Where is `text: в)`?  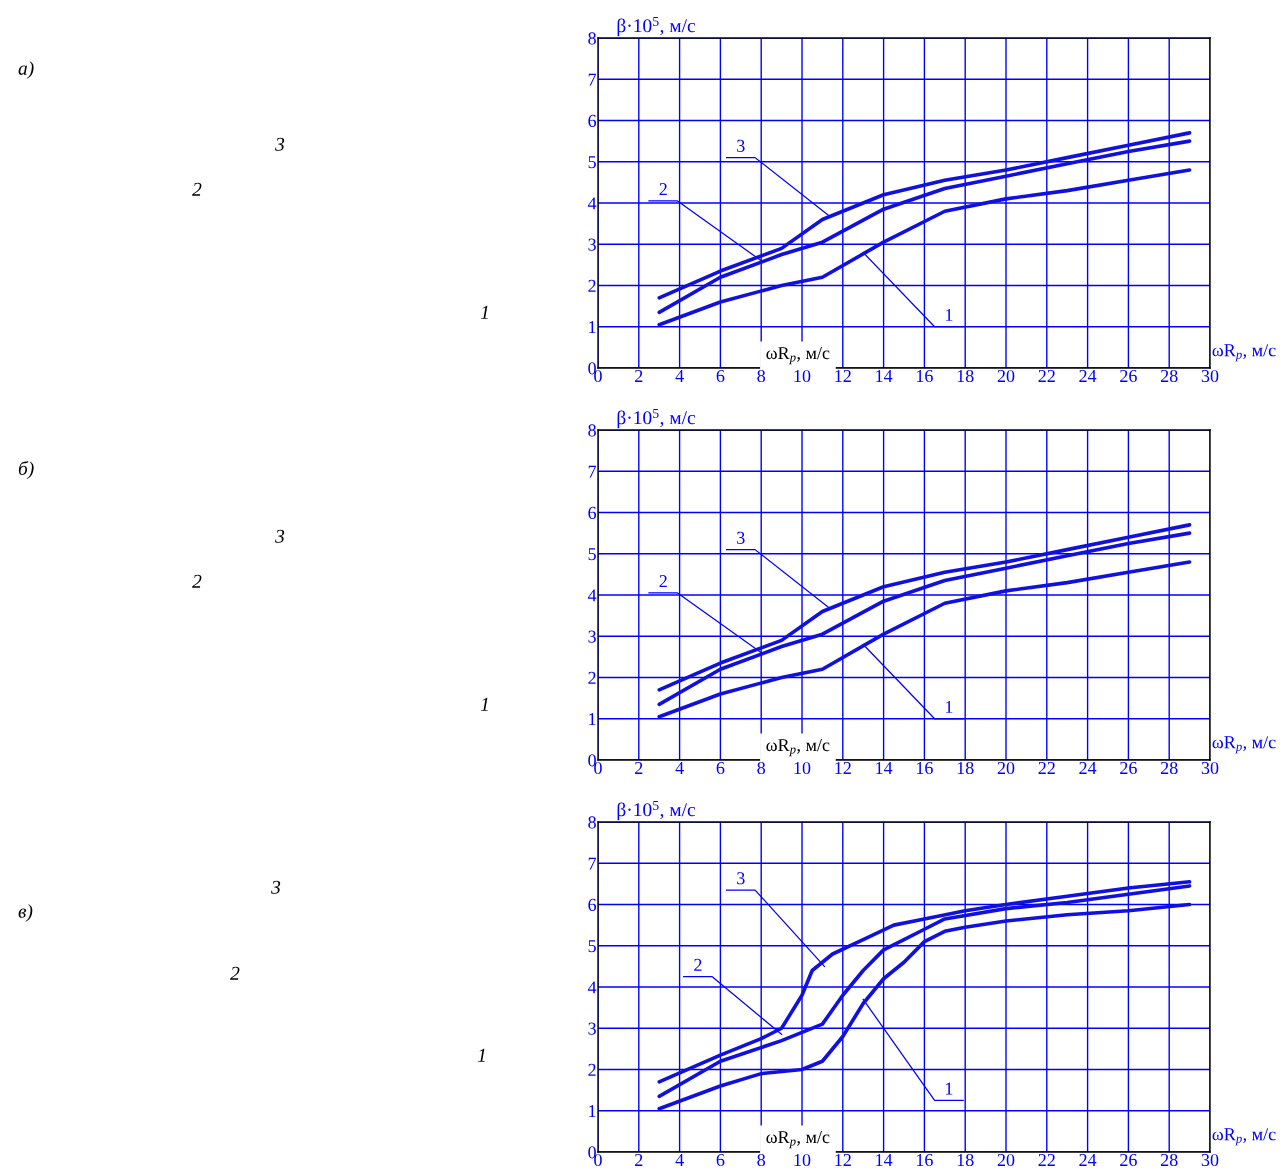 text: в) is located at coordinates (25, 913).